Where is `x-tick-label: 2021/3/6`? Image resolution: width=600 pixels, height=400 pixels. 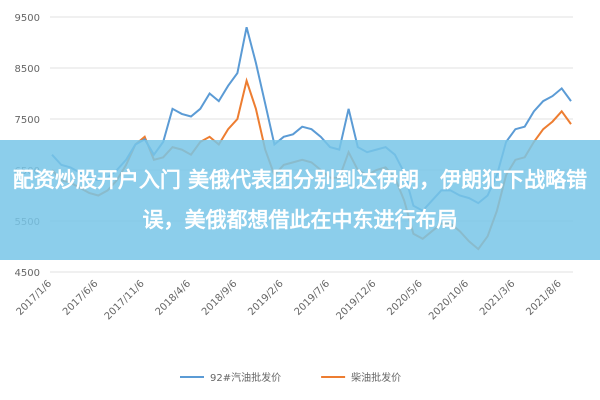 x-tick-label: 2021/3/6 is located at coordinates (498, 298).